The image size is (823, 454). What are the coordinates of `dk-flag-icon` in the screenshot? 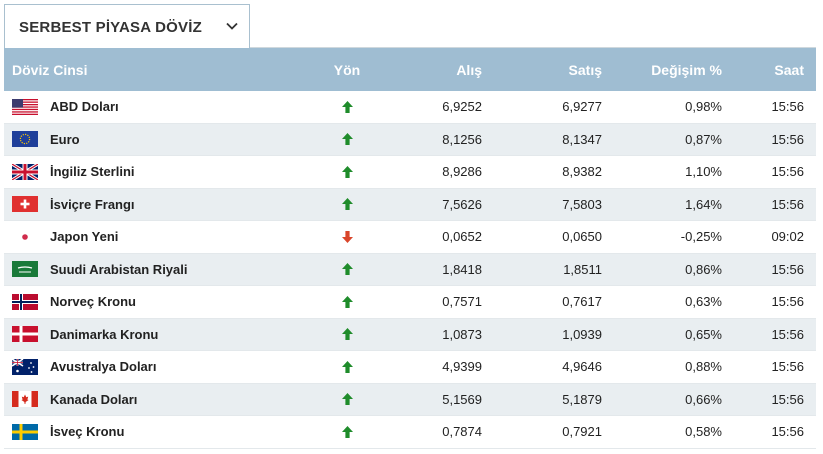 It's located at (25, 334).